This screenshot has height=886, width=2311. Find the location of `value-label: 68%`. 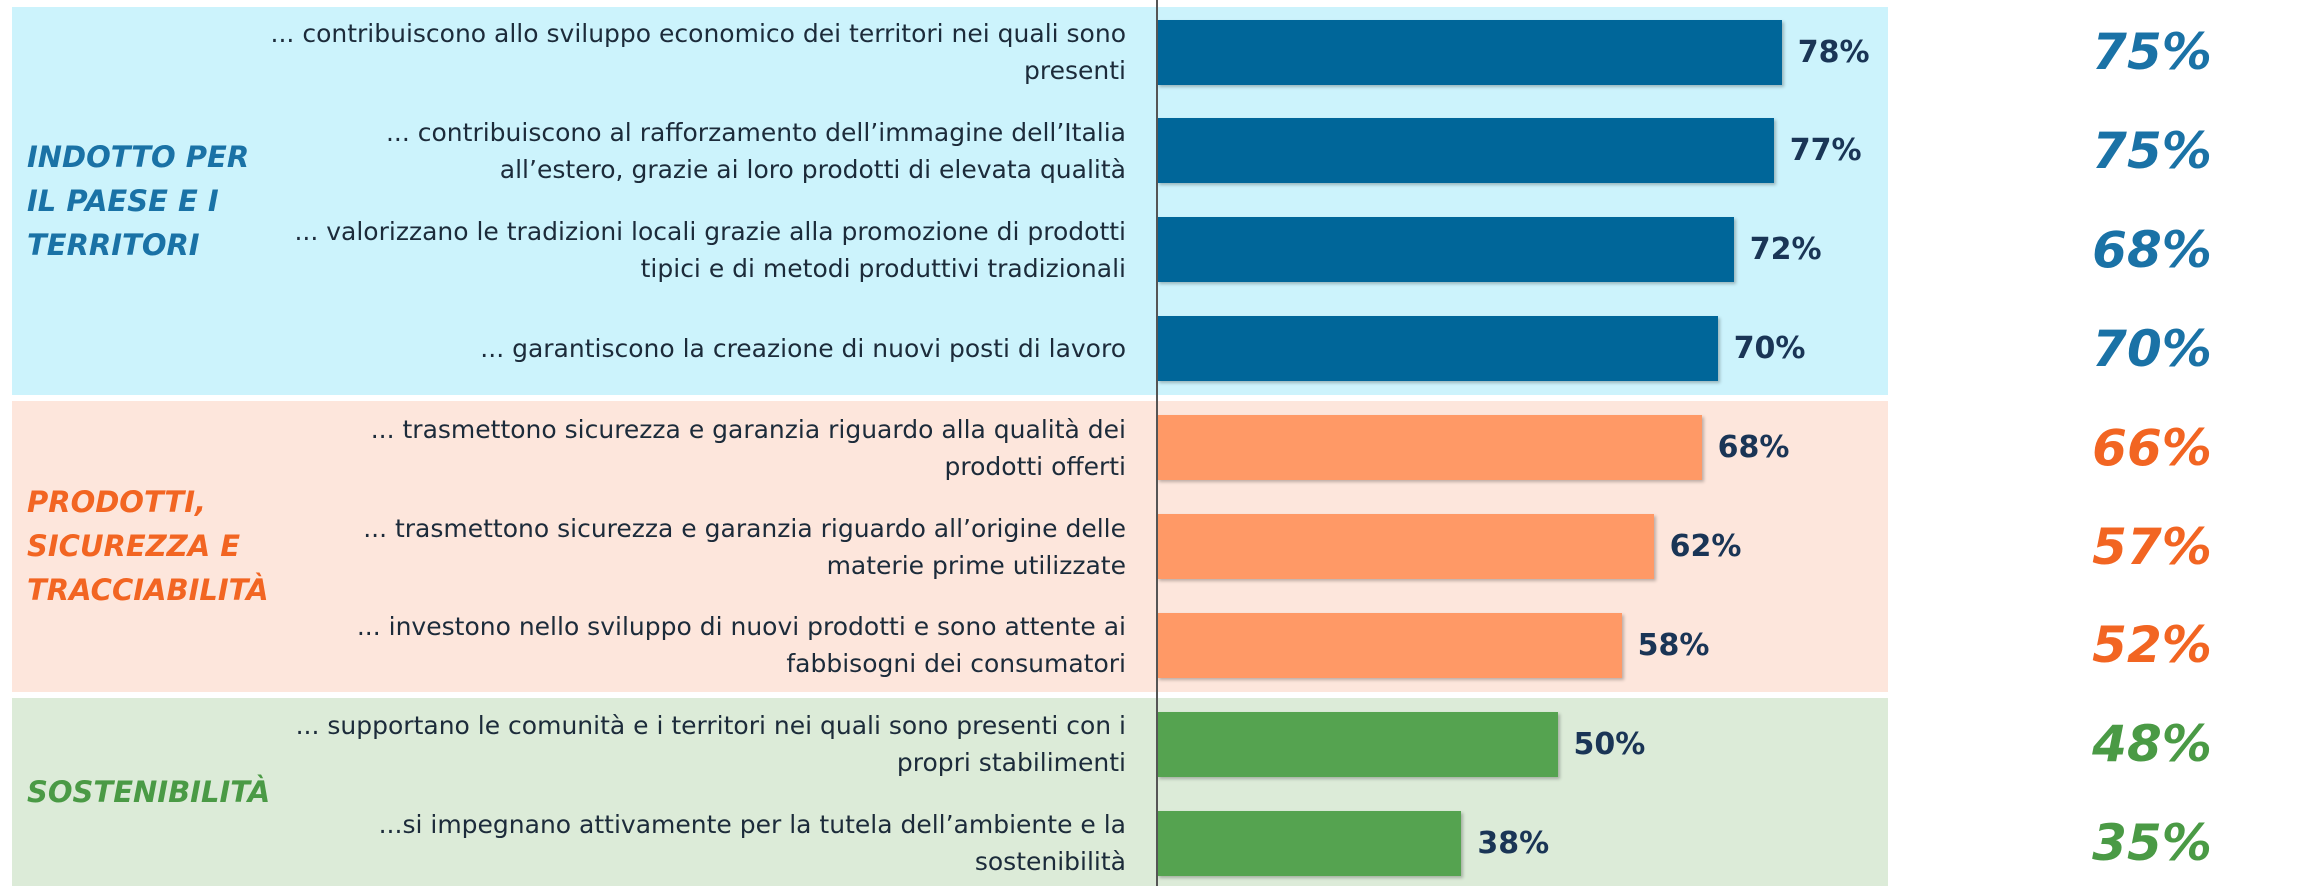

value-label: 68% is located at coordinates (1753, 448).